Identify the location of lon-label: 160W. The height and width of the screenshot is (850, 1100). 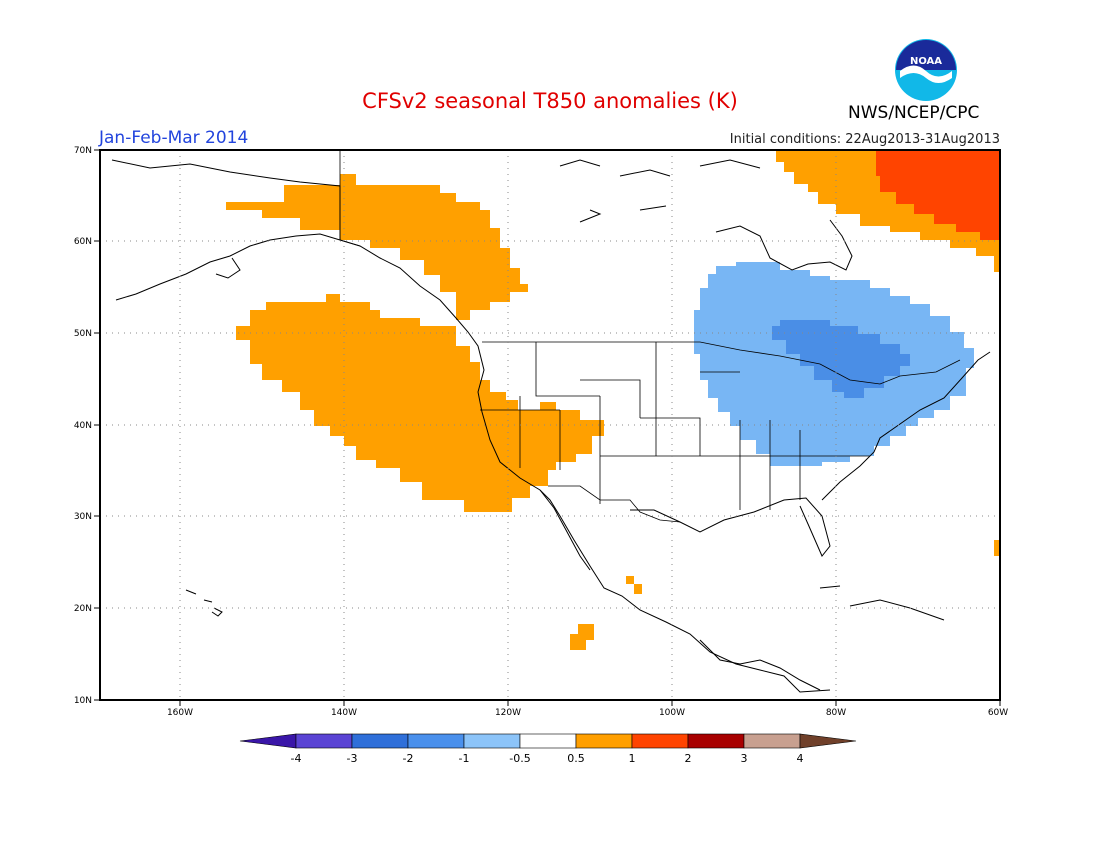
(180, 713).